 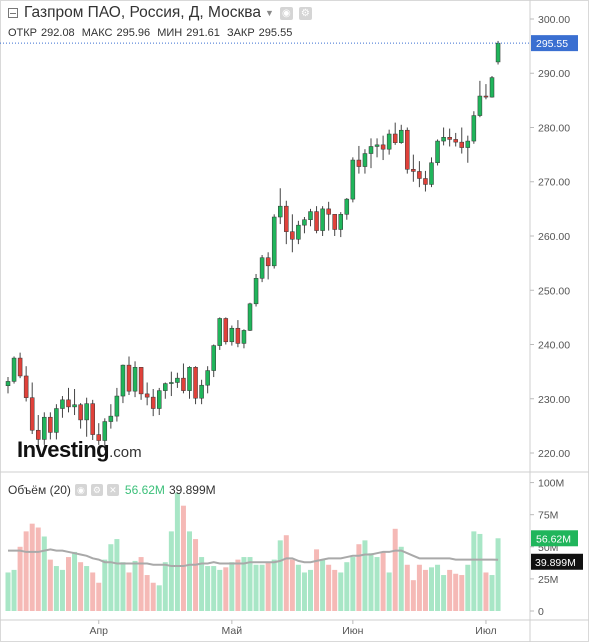 What do you see at coordinates (553, 539) in the screenshot?
I see `volume-value-badge-label: 56.62M` at bounding box center [553, 539].